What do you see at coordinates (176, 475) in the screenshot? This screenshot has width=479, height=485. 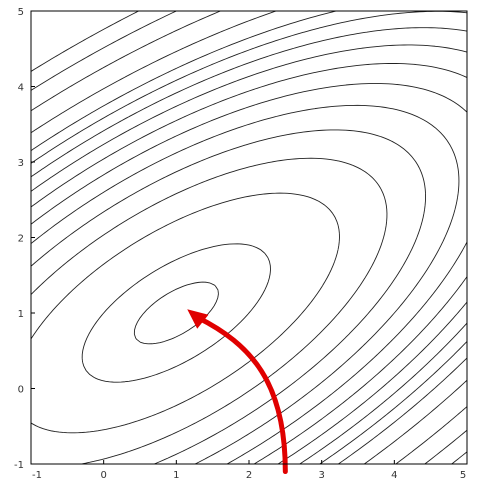 I see `x-tick-label-2: 1` at bounding box center [176, 475].